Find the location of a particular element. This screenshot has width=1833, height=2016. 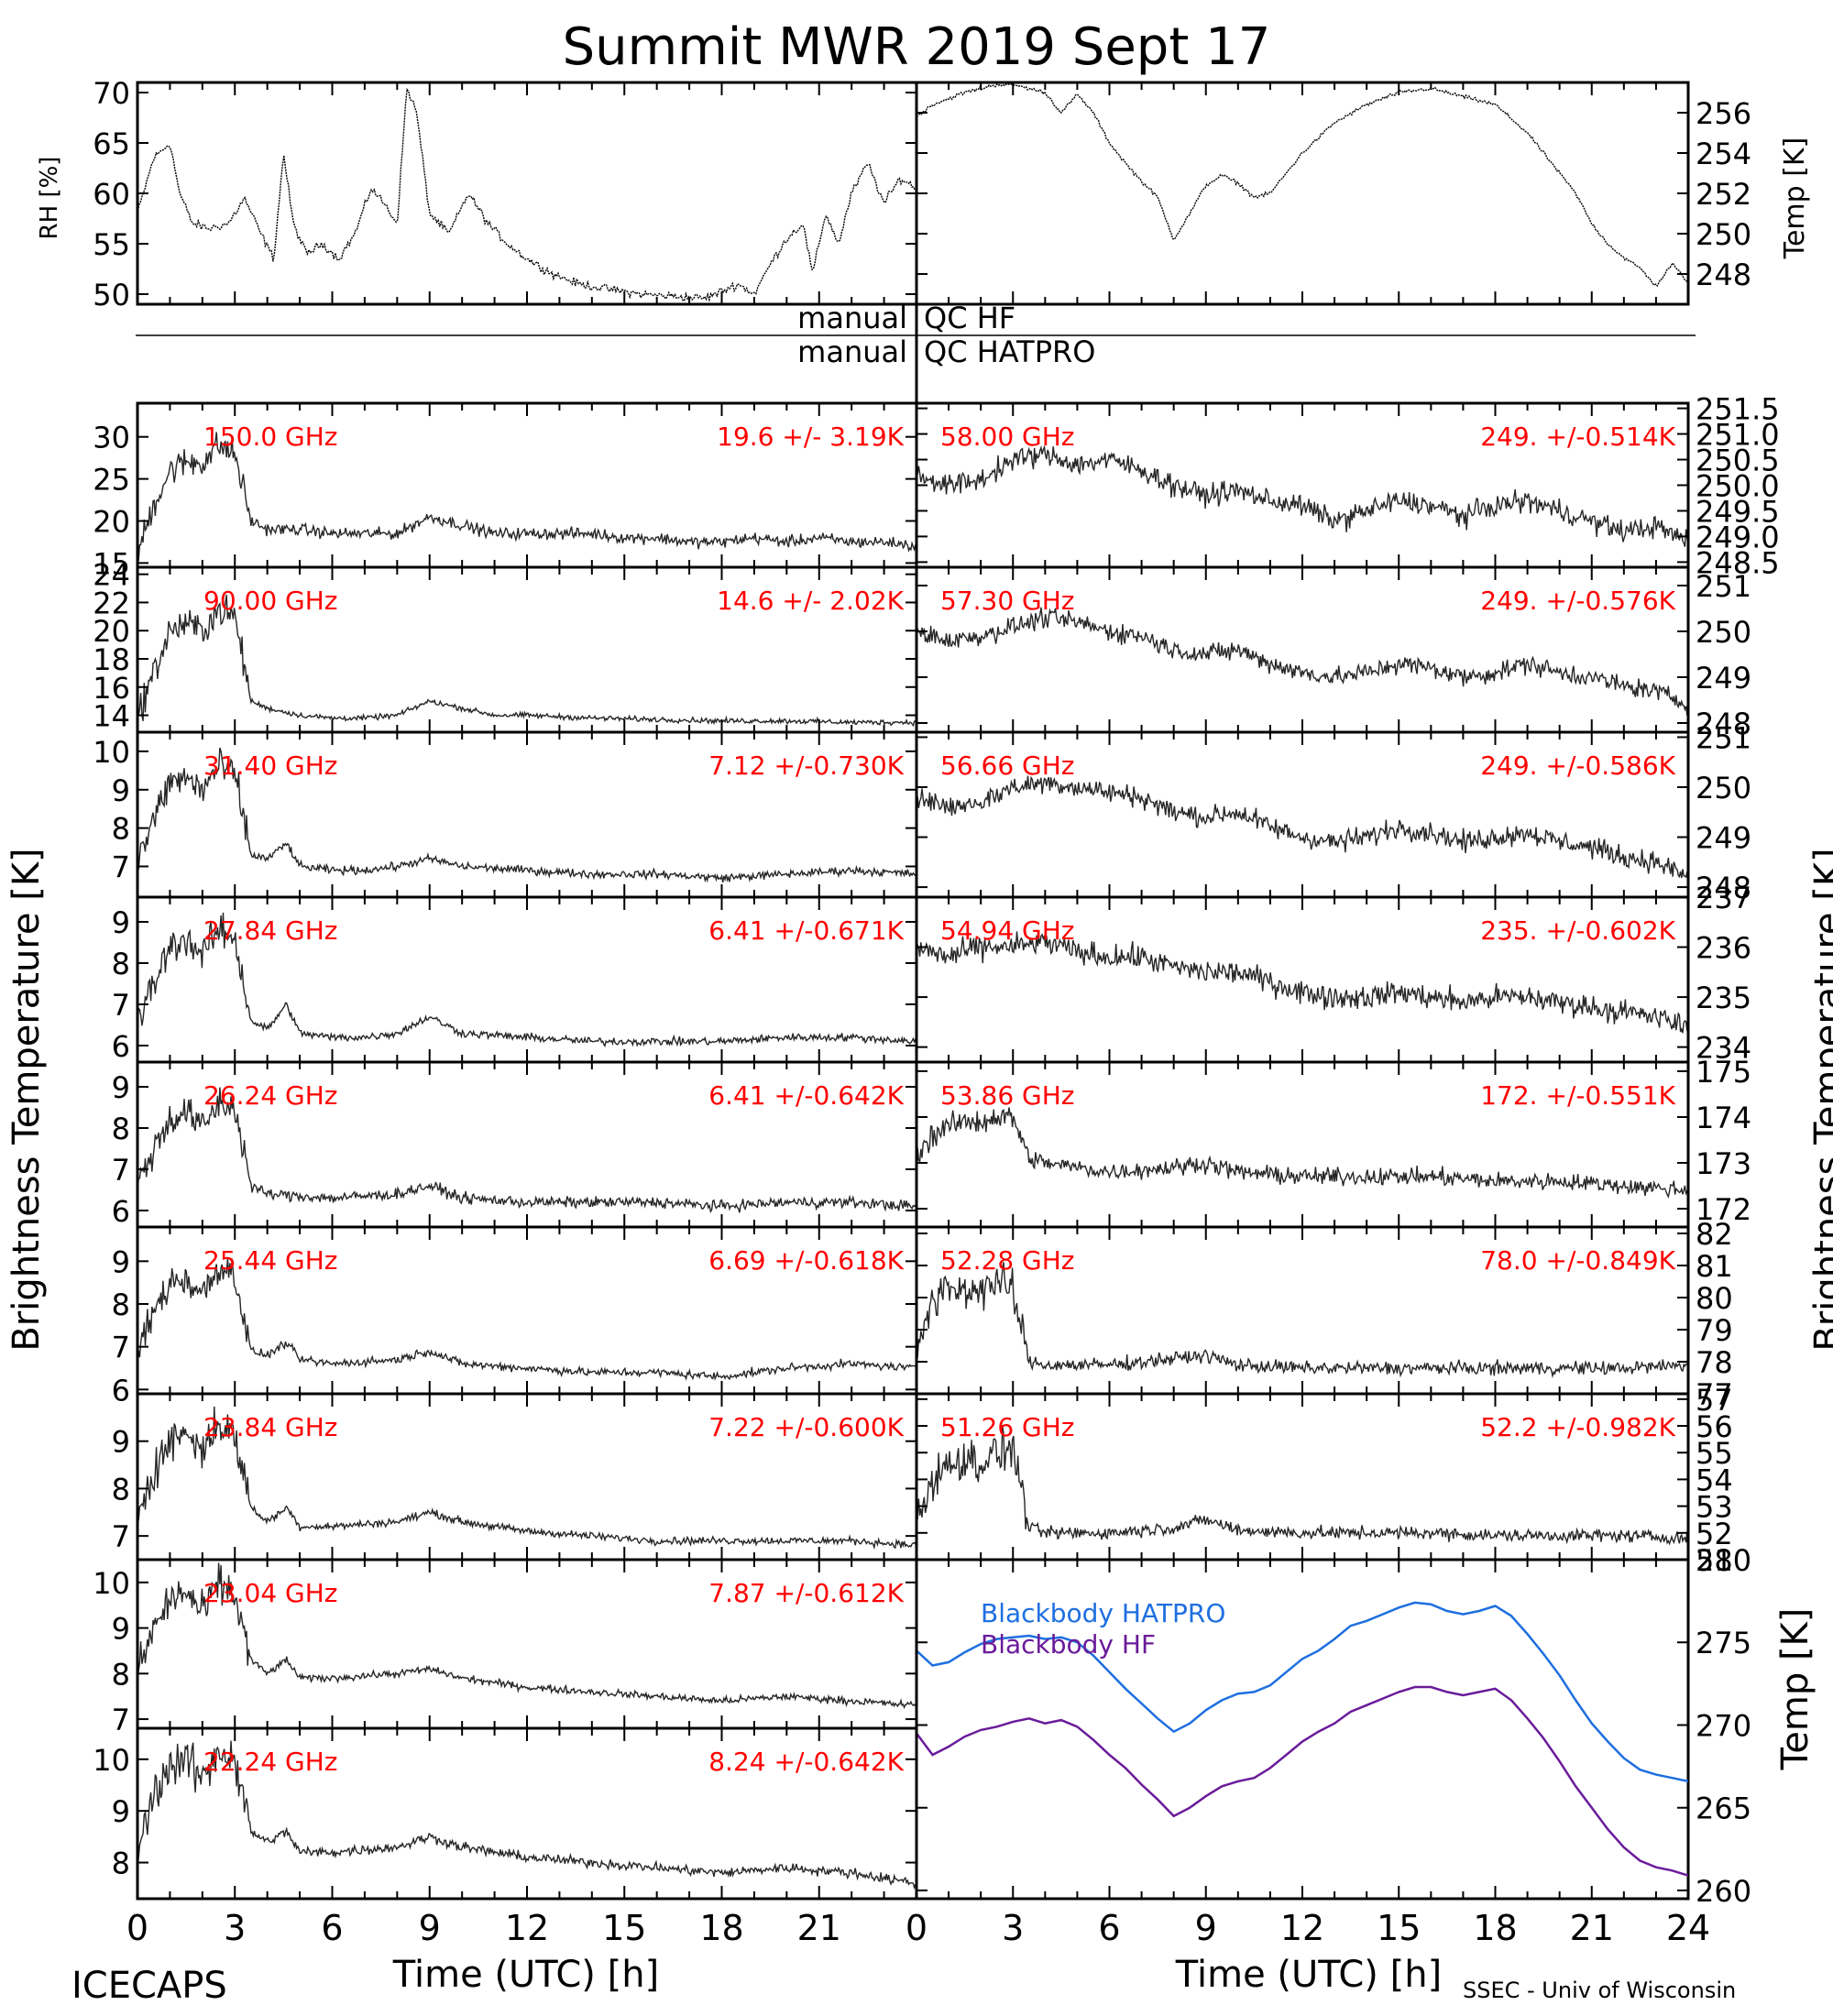

ch-90-ytick-label: 22 is located at coordinates (111, 603).